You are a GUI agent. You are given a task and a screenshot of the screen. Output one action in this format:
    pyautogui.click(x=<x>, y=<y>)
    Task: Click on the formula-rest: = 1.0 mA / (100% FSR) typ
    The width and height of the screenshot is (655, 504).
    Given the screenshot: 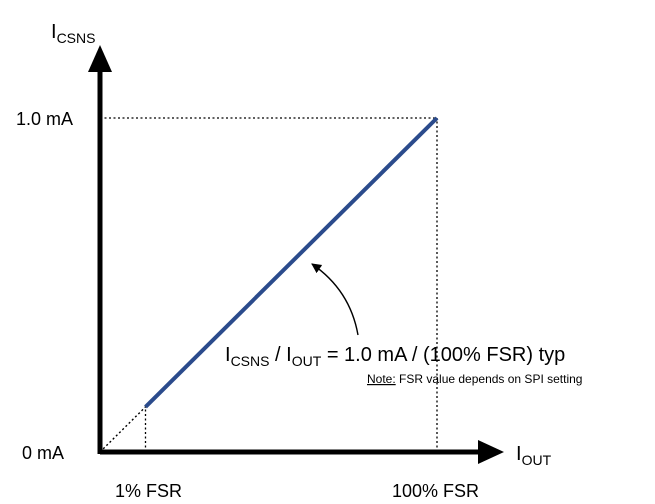 What is the action you would take?
    pyautogui.click(x=443, y=355)
    